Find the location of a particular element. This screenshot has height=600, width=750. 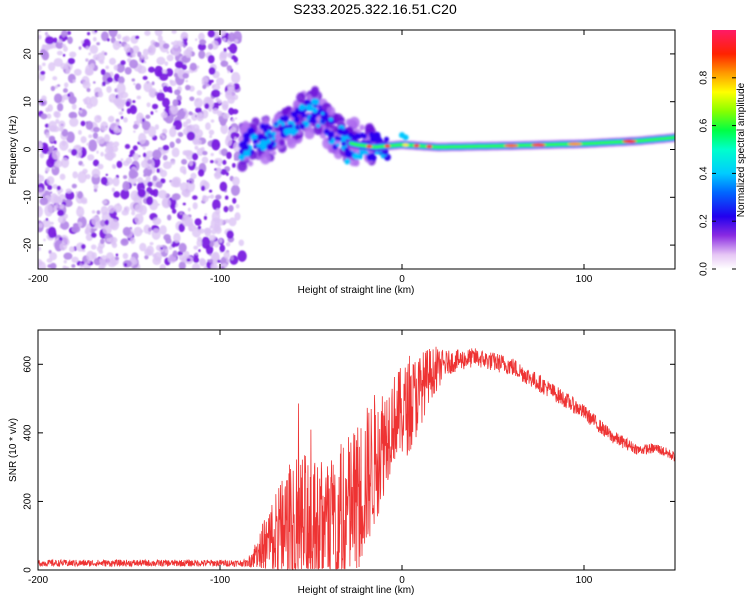

spectrogram-y-tick-label: 10 is located at coordinates (28, 102).